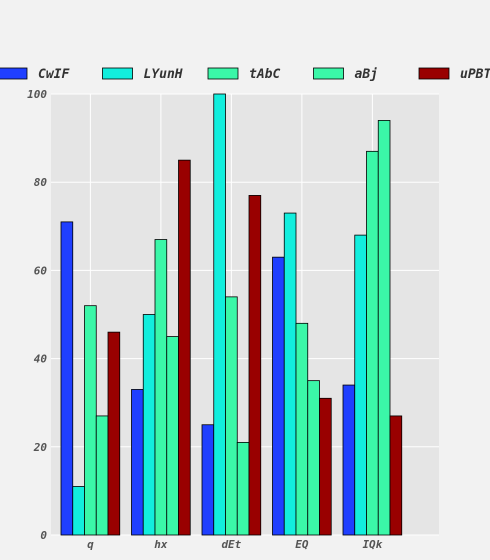 The height and width of the screenshot is (560, 490). What do you see at coordinates (264, 74) in the screenshot?
I see `legend-label-tAbC: tAbC` at bounding box center [264, 74].